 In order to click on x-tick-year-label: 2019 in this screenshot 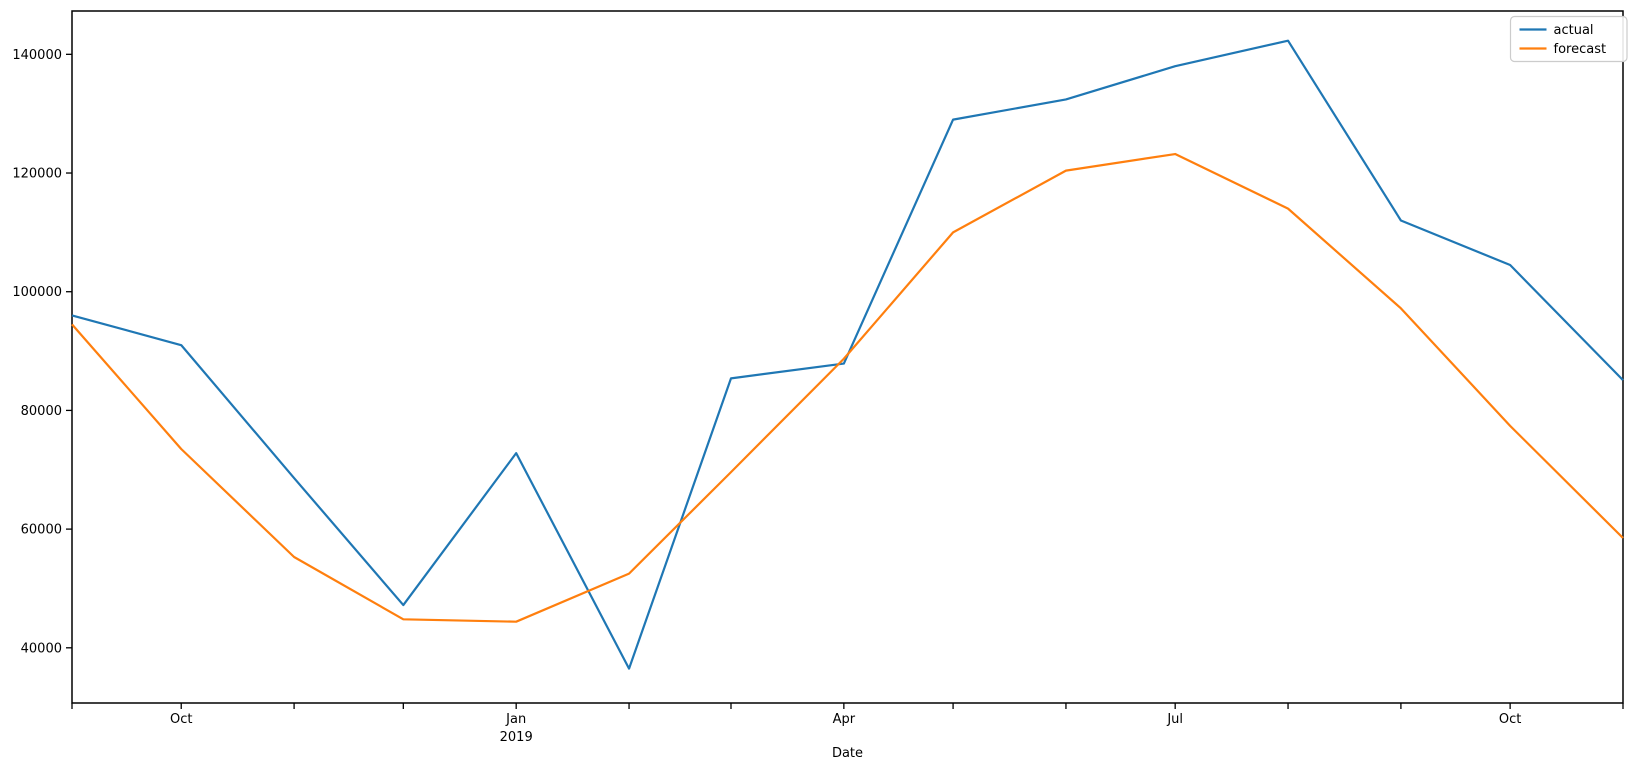, I will do `click(516, 737)`.